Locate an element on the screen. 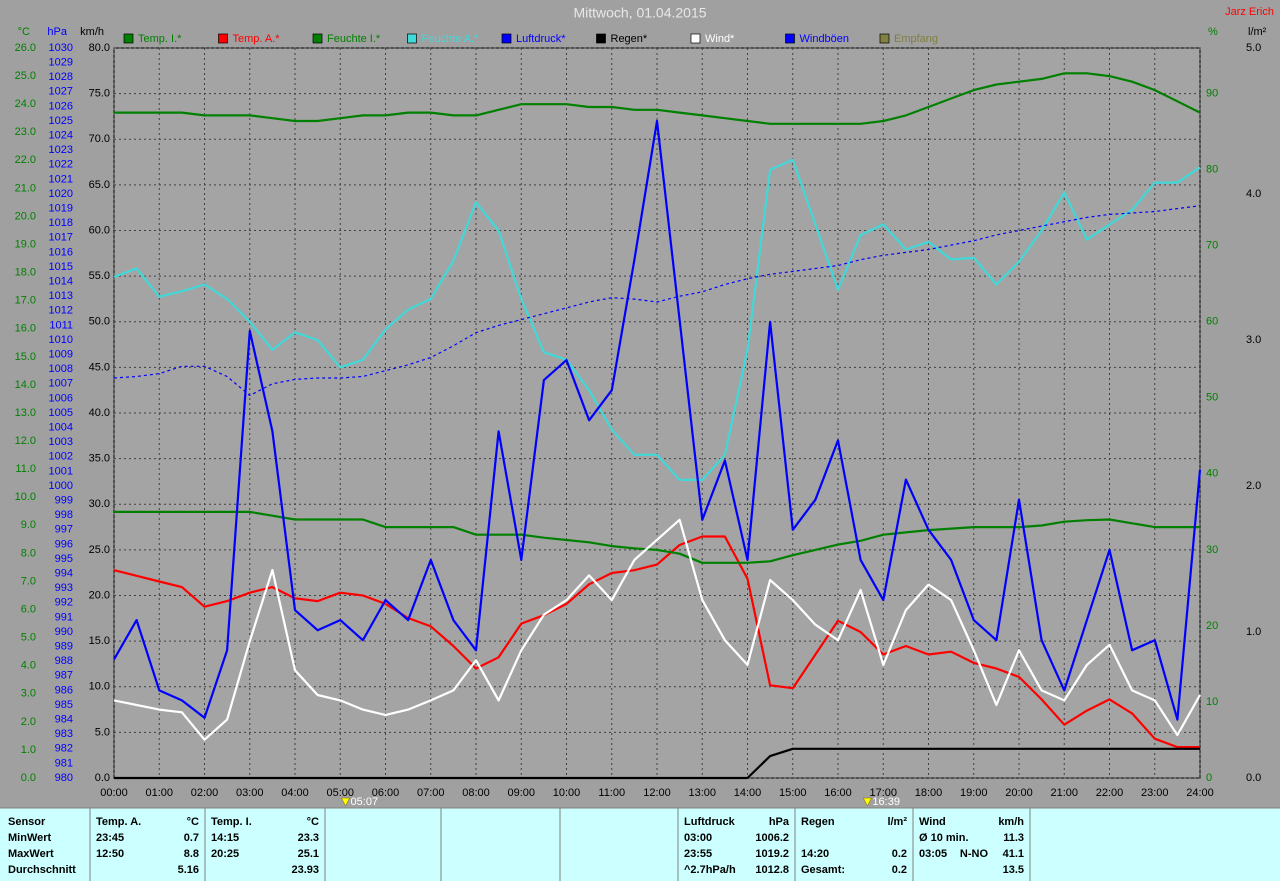  table-cell: 23.93 is located at coordinates (305, 870).